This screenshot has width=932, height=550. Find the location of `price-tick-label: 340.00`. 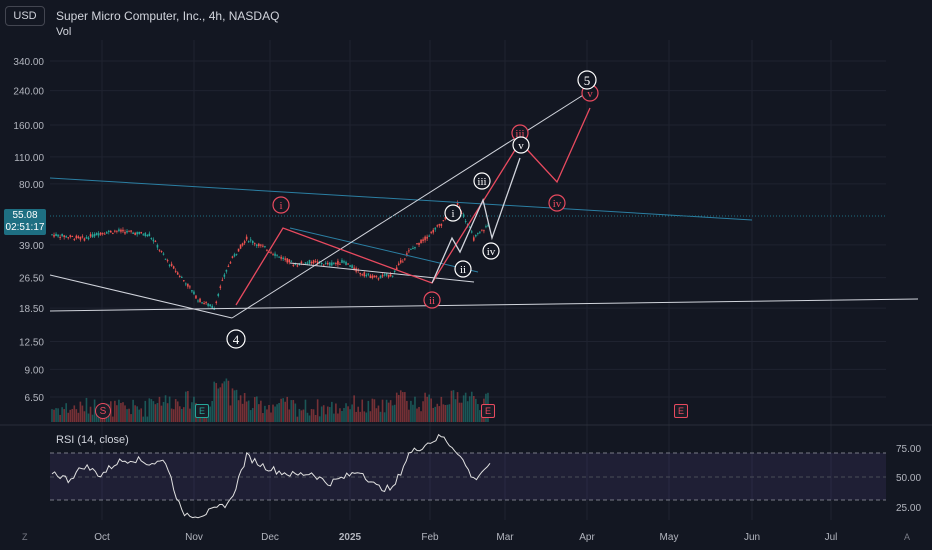

price-tick-label: 340.00 is located at coordinates (28, 62).